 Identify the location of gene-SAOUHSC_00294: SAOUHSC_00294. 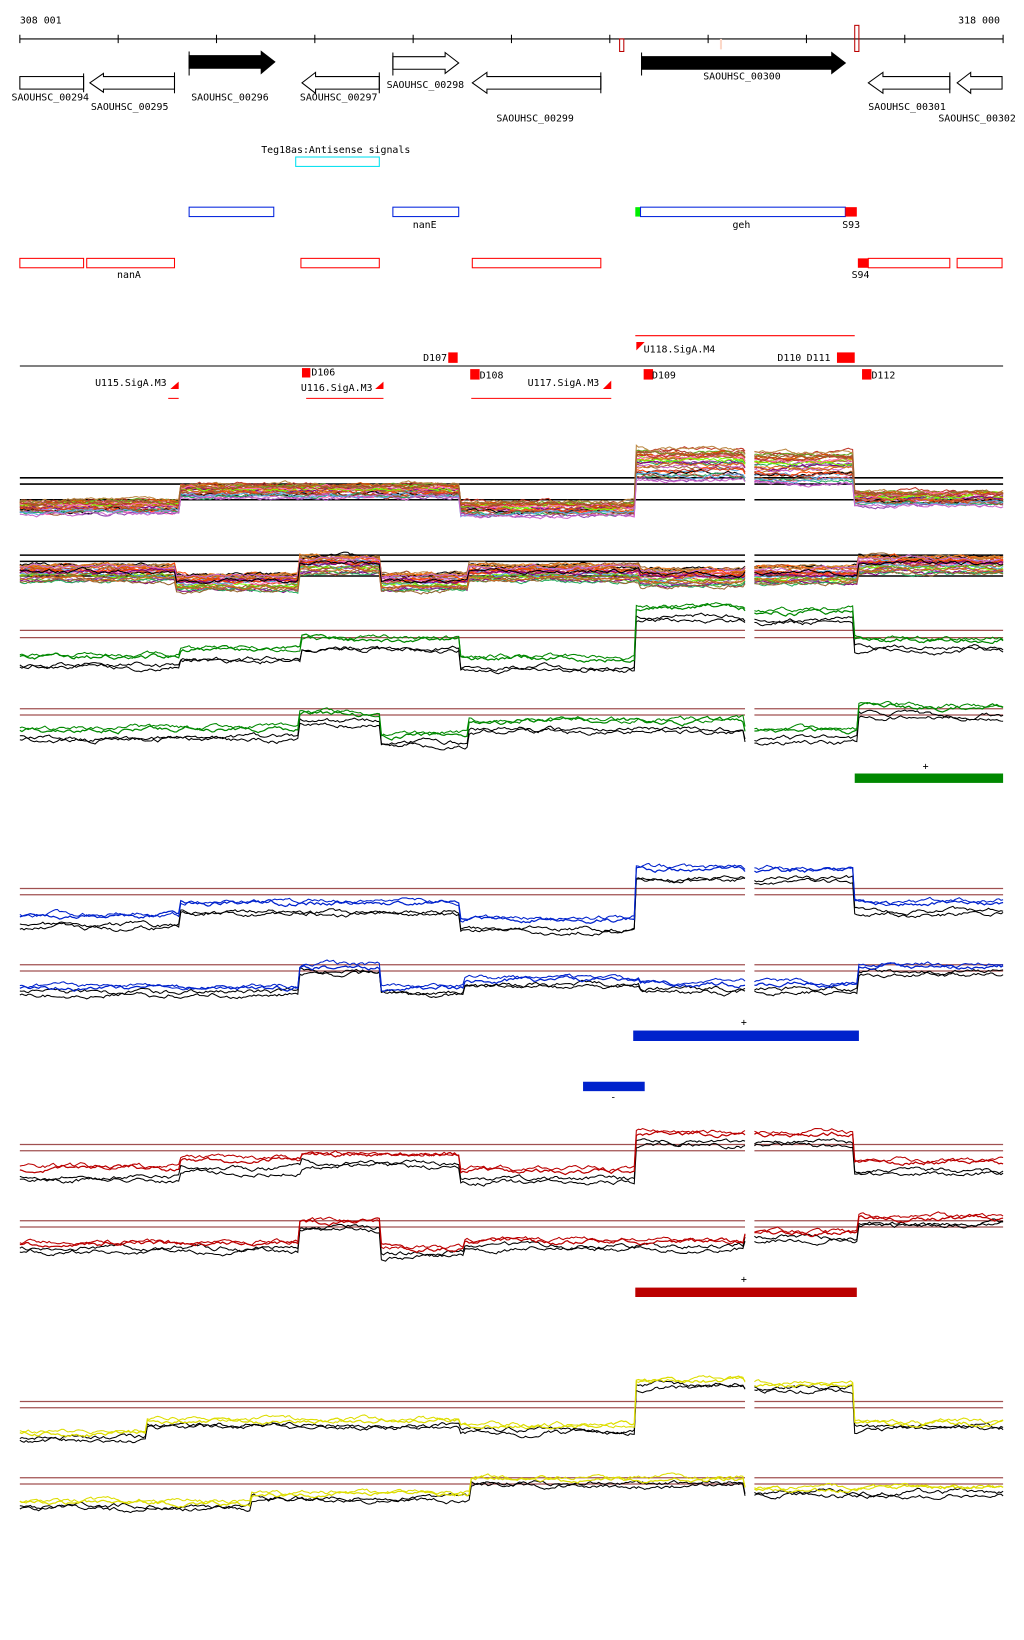
(50, 88).